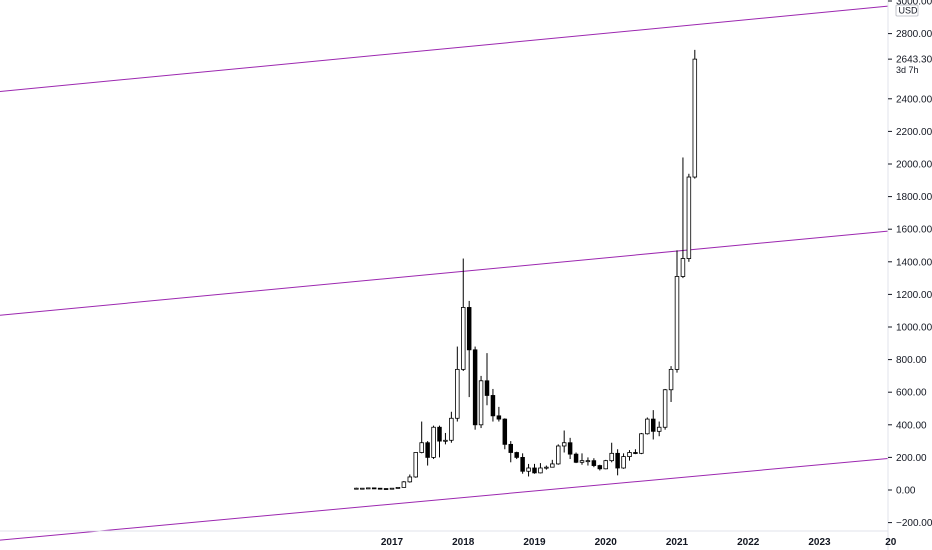 This screenshot has height=550, width=932. What do you see at coordinates (914, 523) in the screenshot?
I see `price-tick-label: −200.00` at bounding box center [914, 523].